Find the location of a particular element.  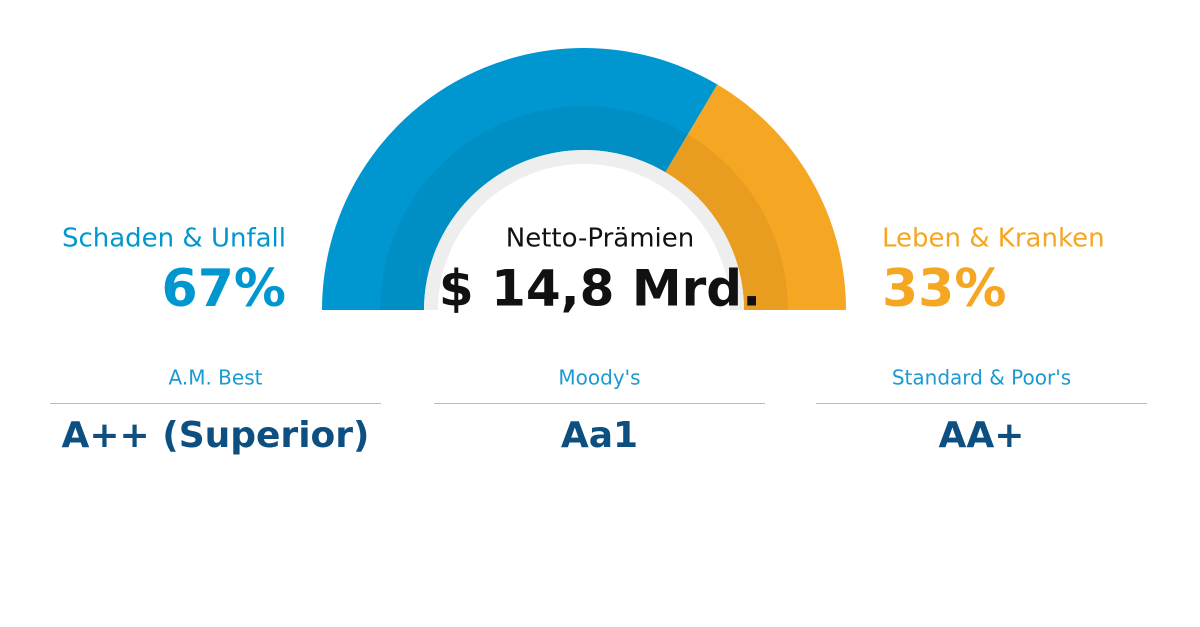

inner-hole is located at coordinates (584, 237).